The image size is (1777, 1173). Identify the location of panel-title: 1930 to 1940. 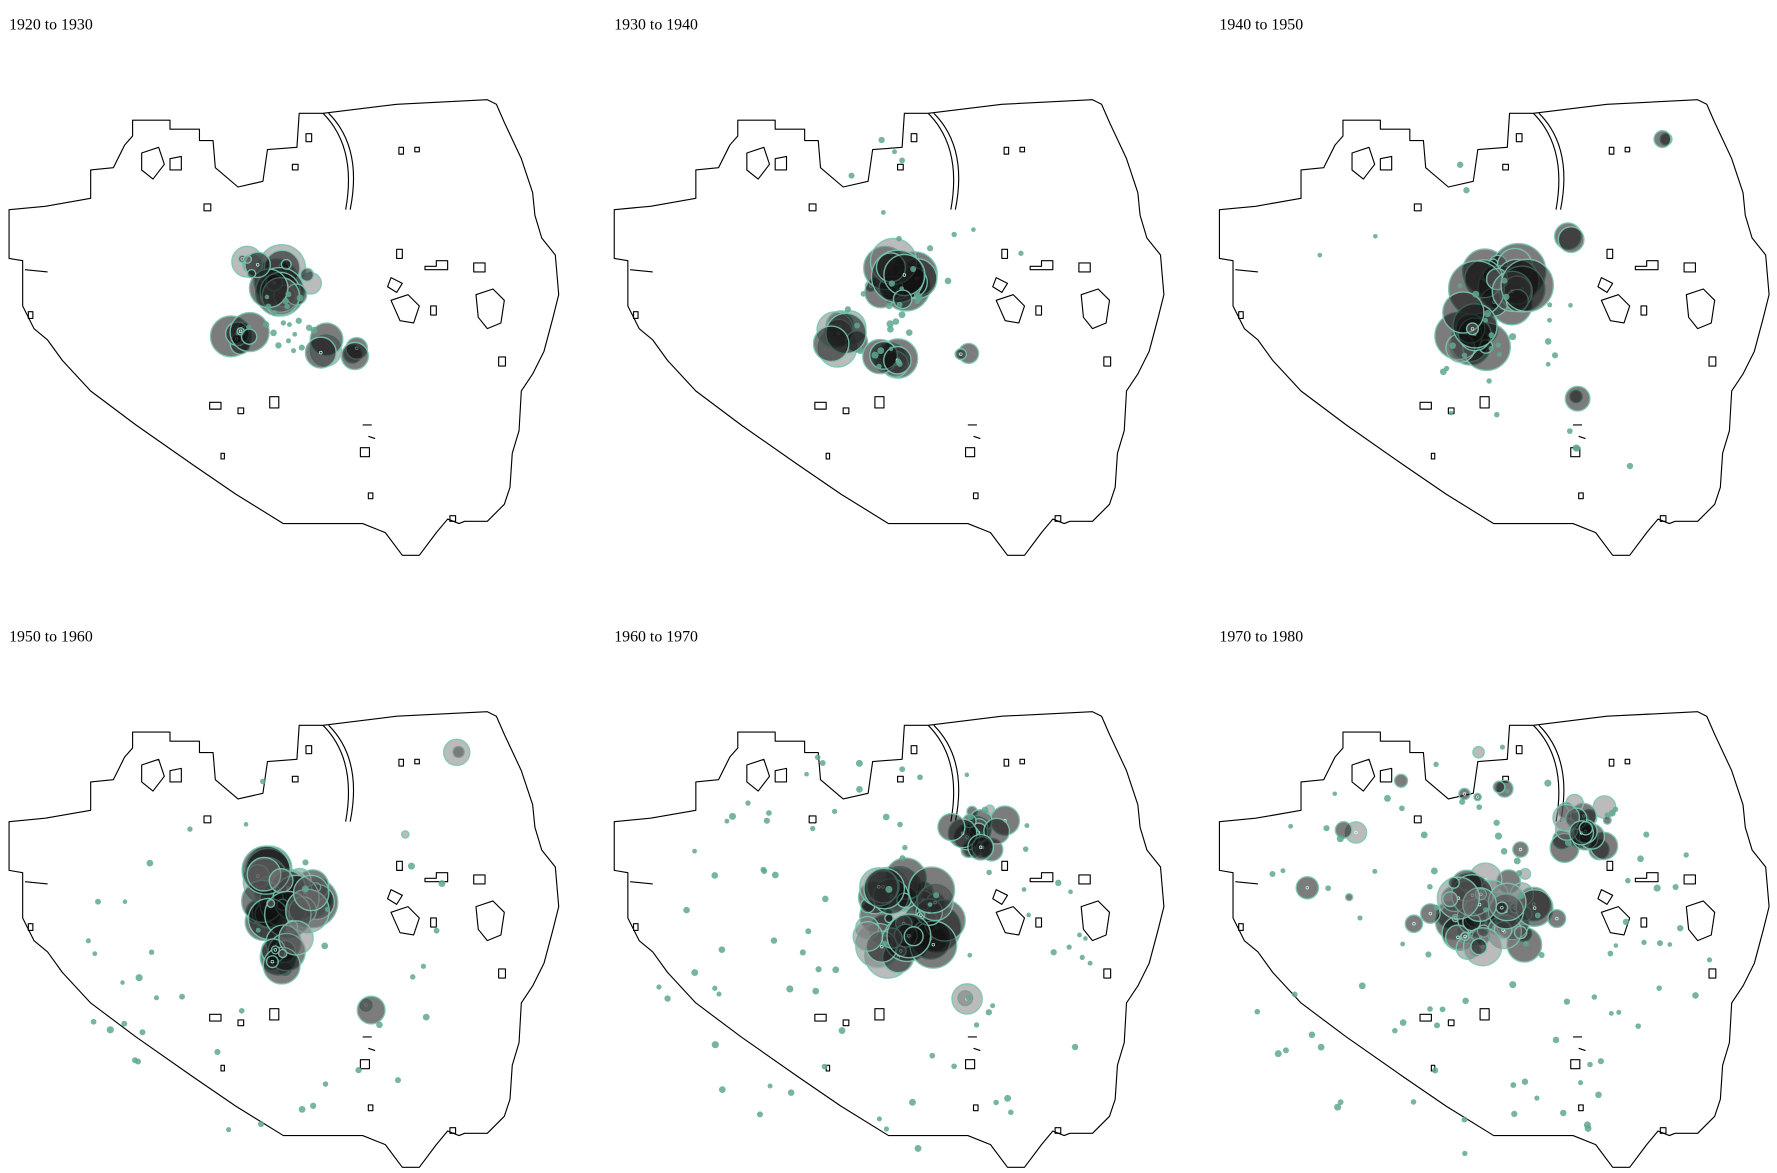
(656, 24).